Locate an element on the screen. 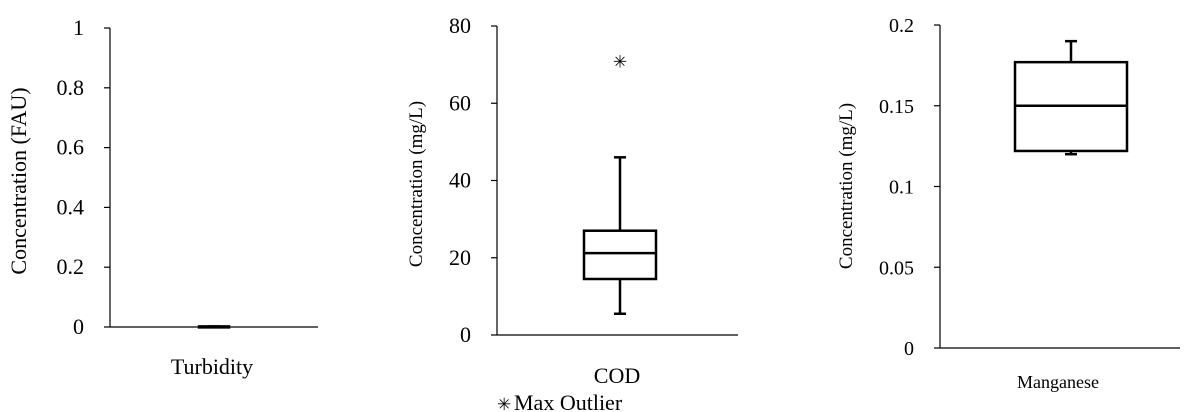 The height and width of the screenshot is (412, 1198). turbidity-y-ticks: 0 0.2 0.4 0.6 0.8 1 is located at coordinates (83, 177).